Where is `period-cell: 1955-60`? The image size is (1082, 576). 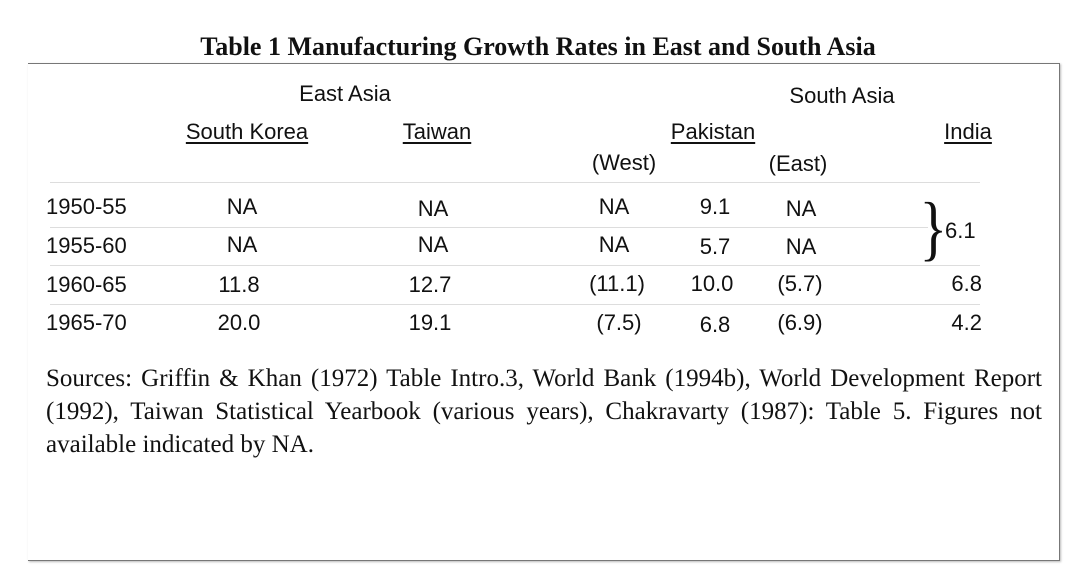 period-cell: 1955-60 is located at coordinates (86, 245).